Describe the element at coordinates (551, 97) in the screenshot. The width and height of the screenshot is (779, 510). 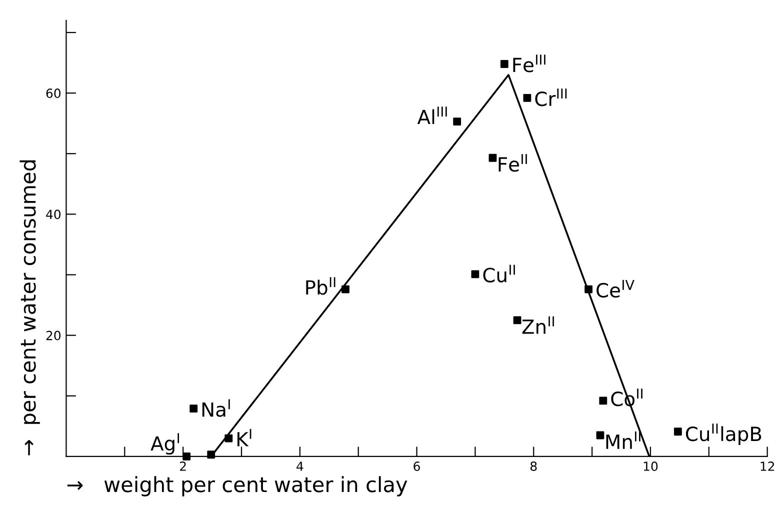
I see `annotation: Cr$^{III}$` at that location.